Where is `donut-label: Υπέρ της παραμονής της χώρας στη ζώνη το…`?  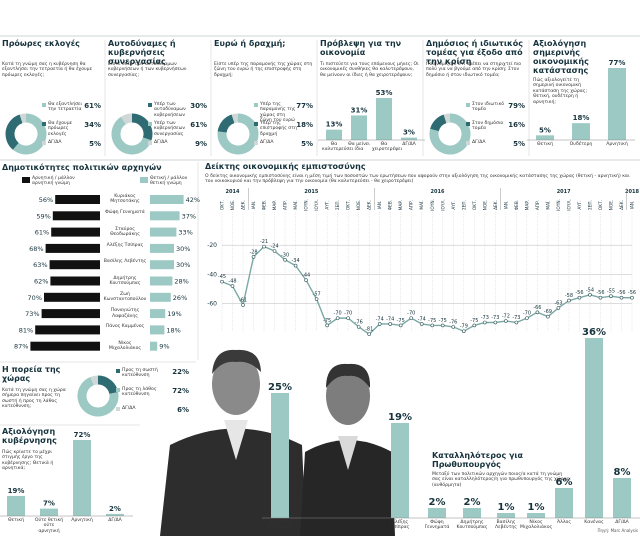
donut-label: Υπέρ της παραμονής της χώρας στη ζώνη το… is located at coordinates (278, 113).